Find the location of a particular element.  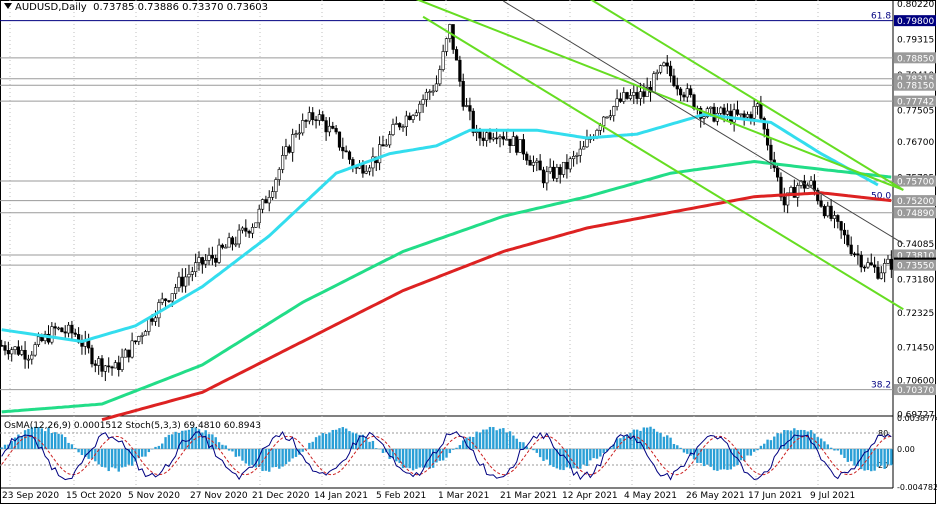

price-label-text: 0.79800 is located at coordinates (915, 22).